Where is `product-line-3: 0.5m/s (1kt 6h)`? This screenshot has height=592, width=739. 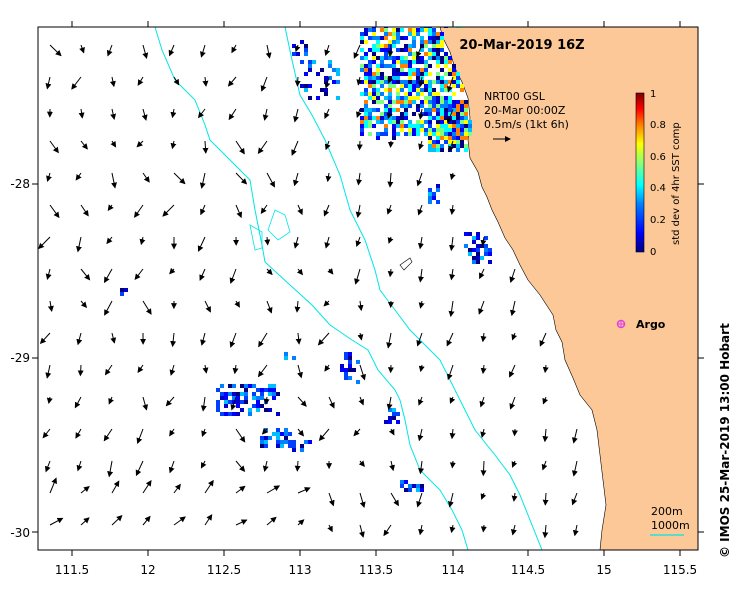 product-line-3: 0.5m/s (1kt 6h) is located at coordinates (526, 124).